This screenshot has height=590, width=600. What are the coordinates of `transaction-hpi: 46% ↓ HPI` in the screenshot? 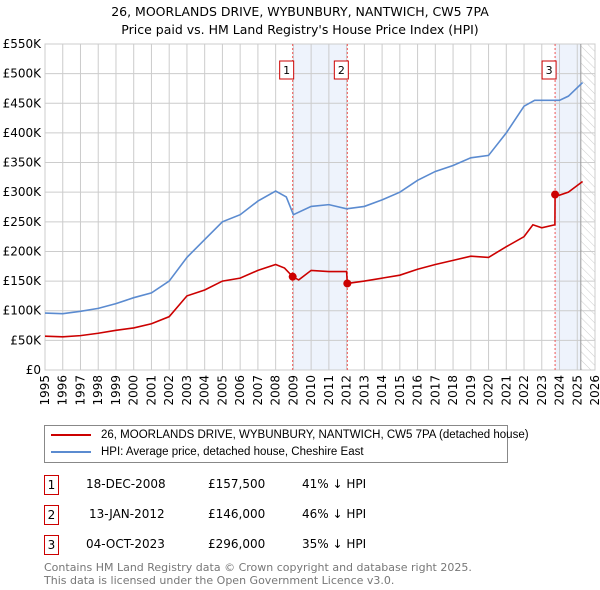 It's located at (334, 514).